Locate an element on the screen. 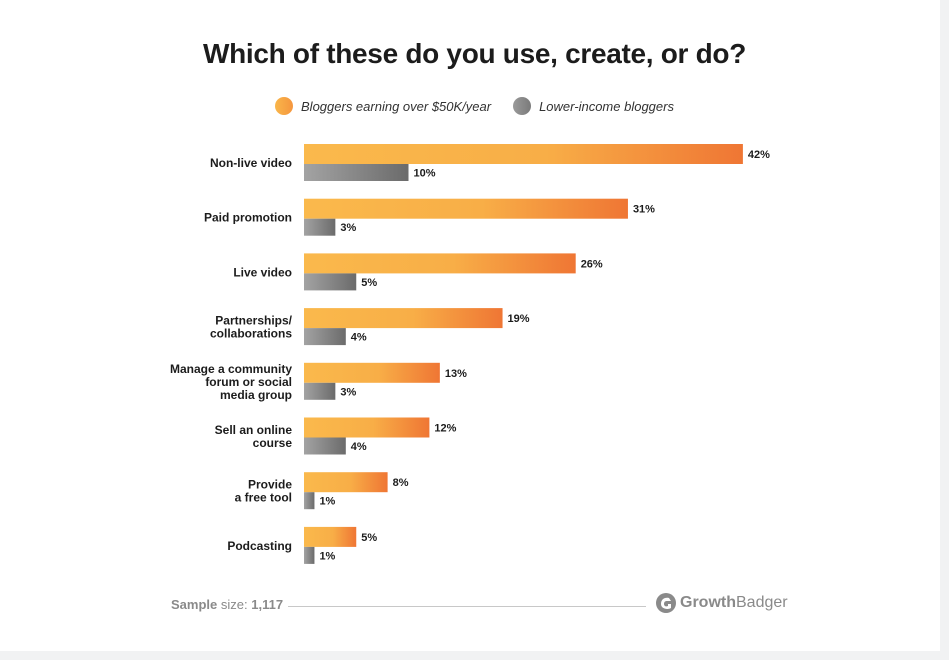 The image size is (949, 660). category-label: Sell an online is located at coordinates (254, 430).